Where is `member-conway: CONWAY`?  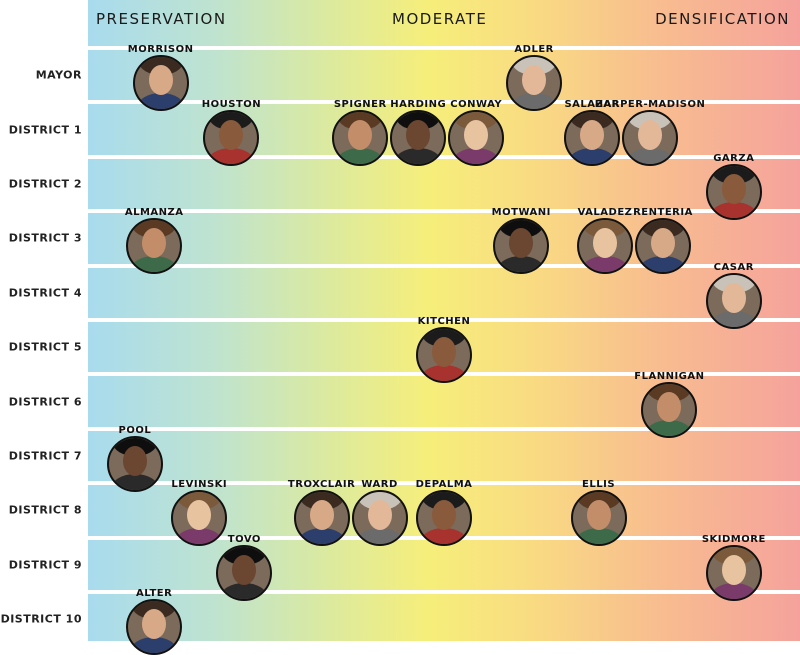 member-conway: CONWAY is located at coordinates (476, 132).